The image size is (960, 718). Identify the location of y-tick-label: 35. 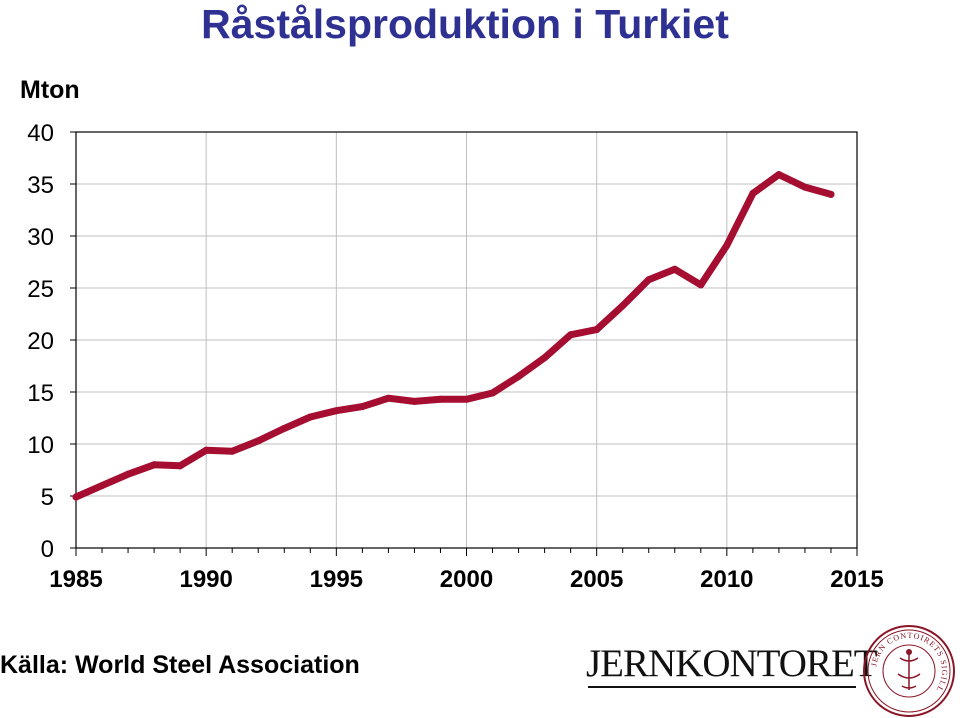
(40, 185).